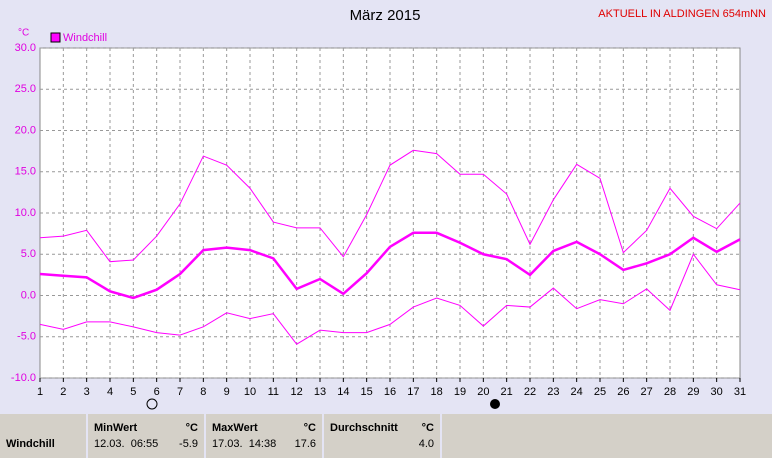 The height and width of the screenshot is (458, 772). What do you see at coordinates (553, 392) in the screenshot?
I see `x-tick-label: 23` at bounding box center [553, 392].